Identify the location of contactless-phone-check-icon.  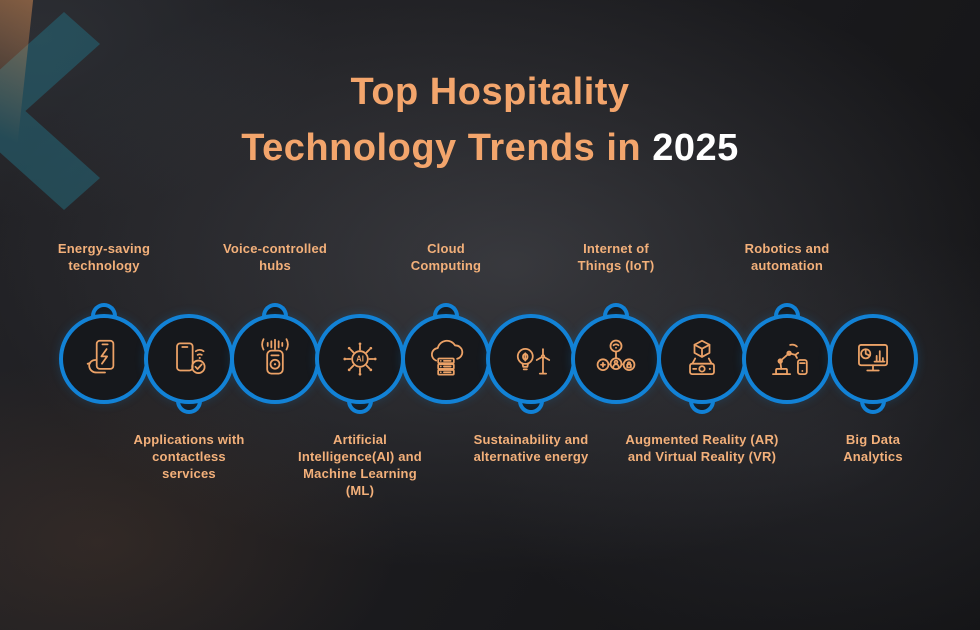
(189, 359).